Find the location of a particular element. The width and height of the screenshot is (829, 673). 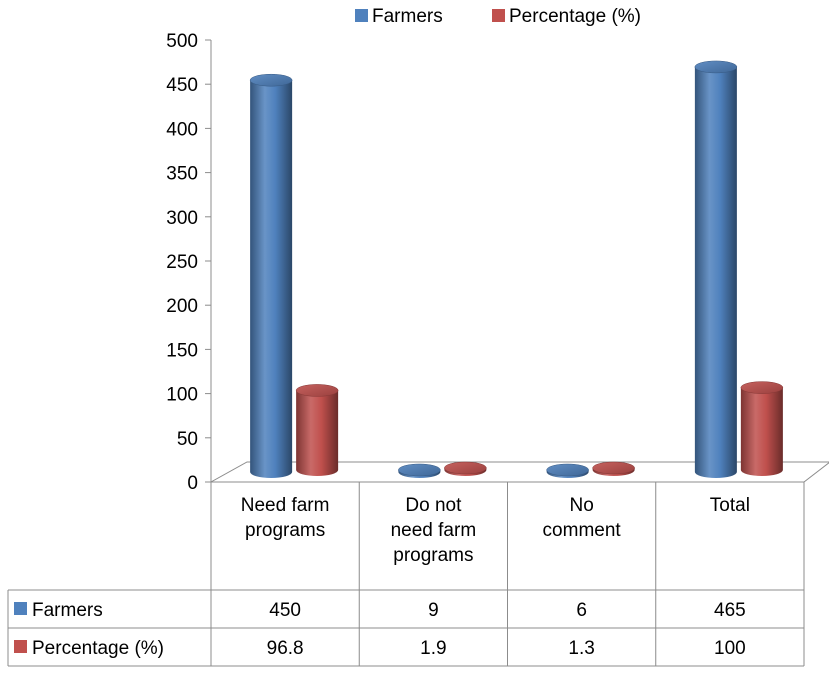

x-category-label: No comment is located at coordinates (582, 518).